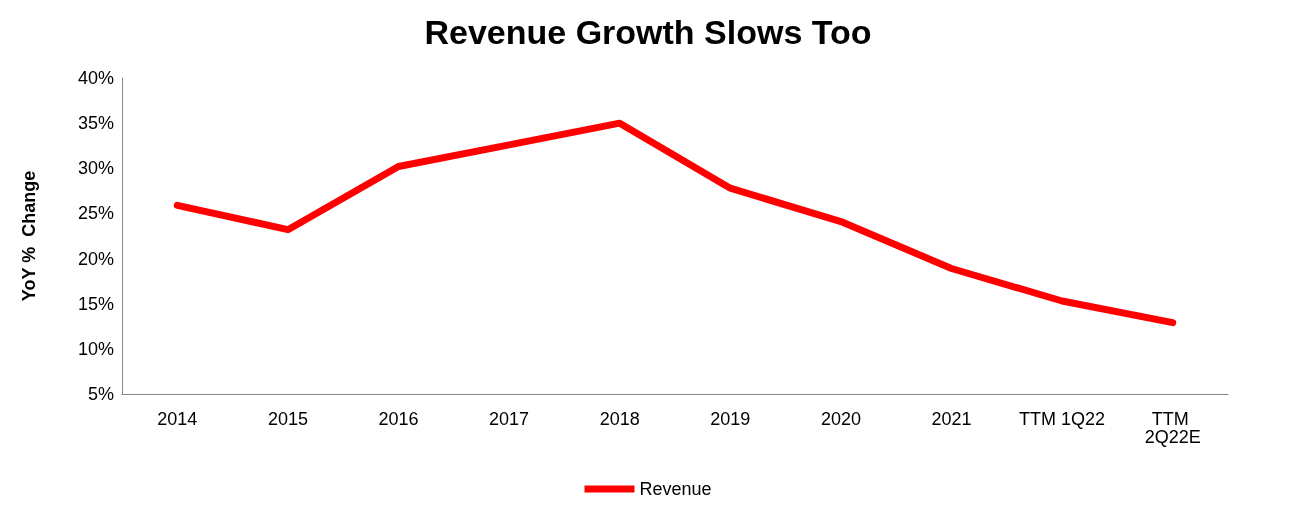 This screenshot has height=514, width=1299. I want to click on y-tick-label: 30%, so click(95, 168).